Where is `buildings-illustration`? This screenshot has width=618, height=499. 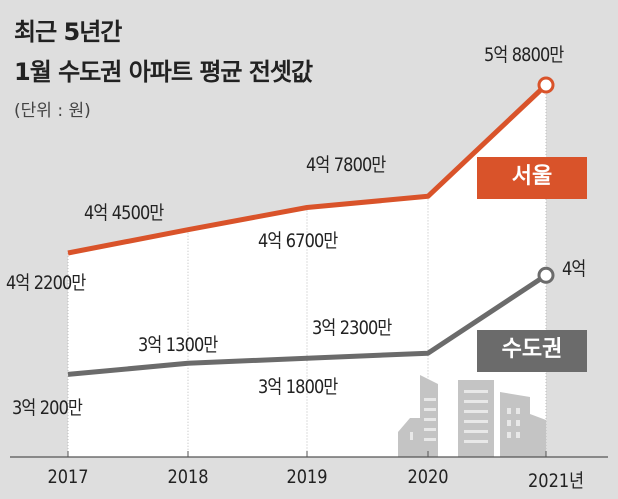
buildings-illustration is located at coordinates (472, 416).